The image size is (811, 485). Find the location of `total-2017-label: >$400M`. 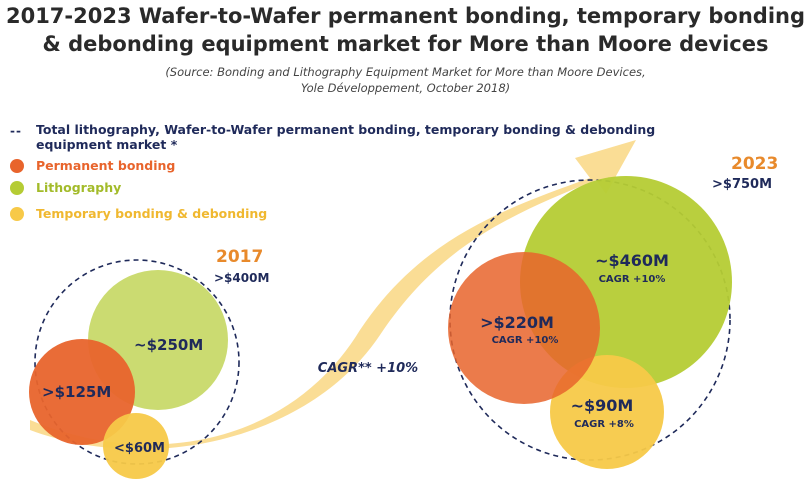

total-2017-label: >$400M is located at coordinates (241, 278).